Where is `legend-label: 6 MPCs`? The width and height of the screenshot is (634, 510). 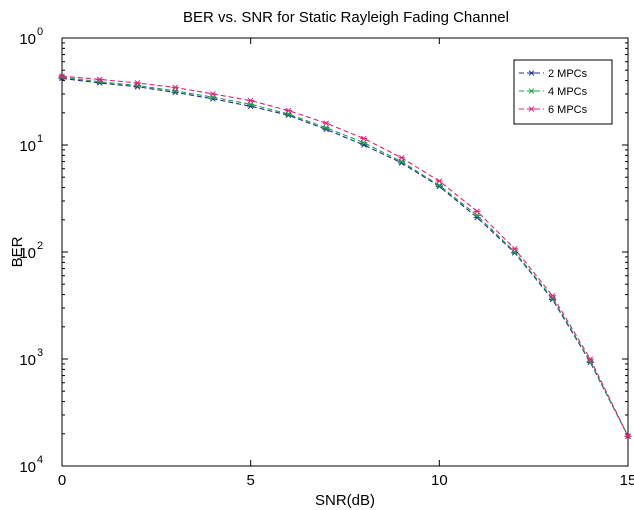 legend-label: 6 MPCs is located at coordinates (568, 110).